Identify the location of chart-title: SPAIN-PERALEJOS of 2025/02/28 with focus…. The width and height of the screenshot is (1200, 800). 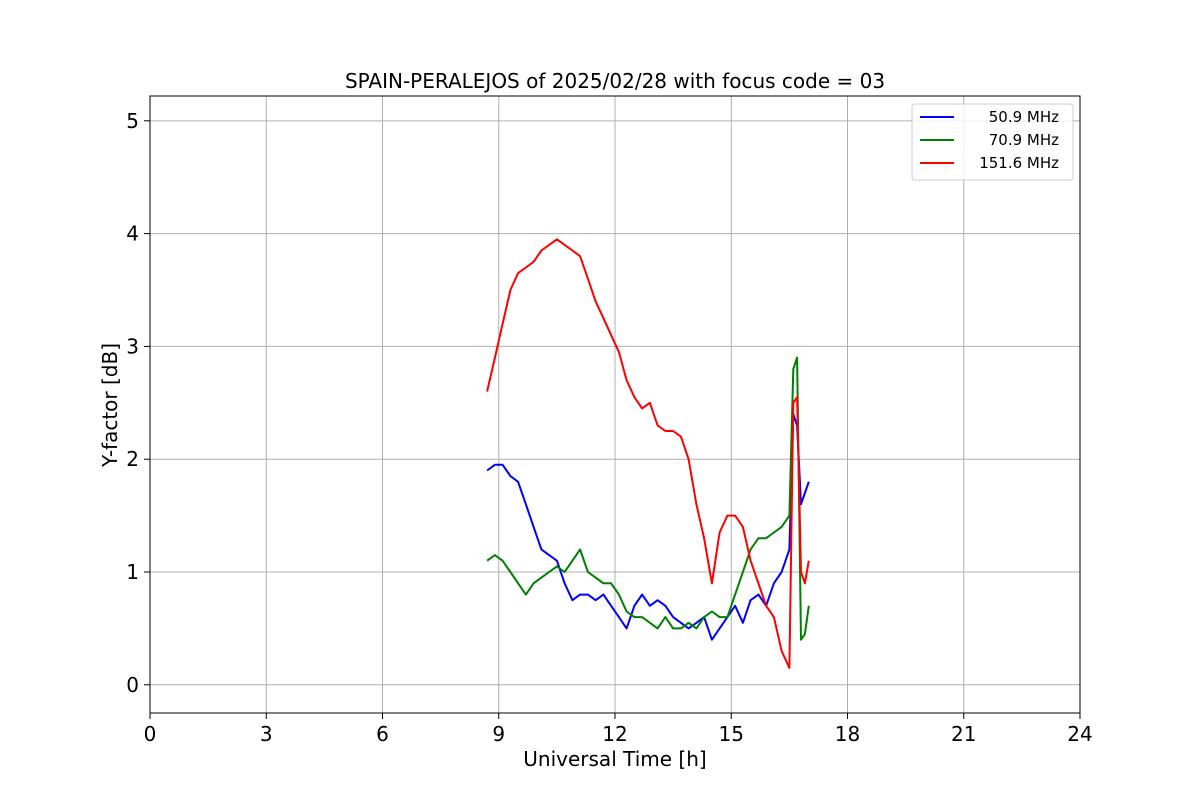
(615, 81).